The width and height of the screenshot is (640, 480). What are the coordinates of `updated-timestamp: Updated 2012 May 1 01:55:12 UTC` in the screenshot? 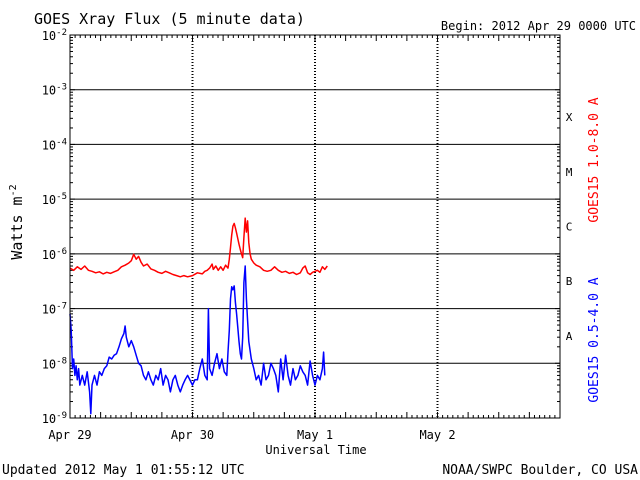 It's located at (123, 470).